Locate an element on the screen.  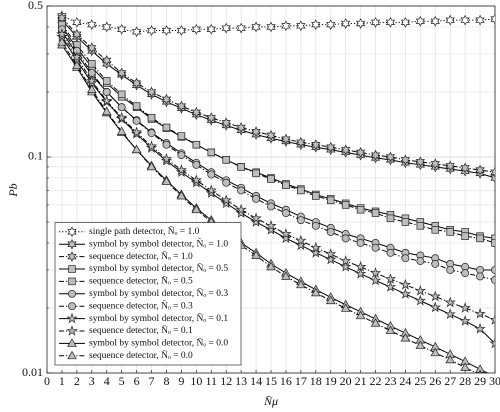
y-tick-label: 0.1 is located at coordinates (35, 156).